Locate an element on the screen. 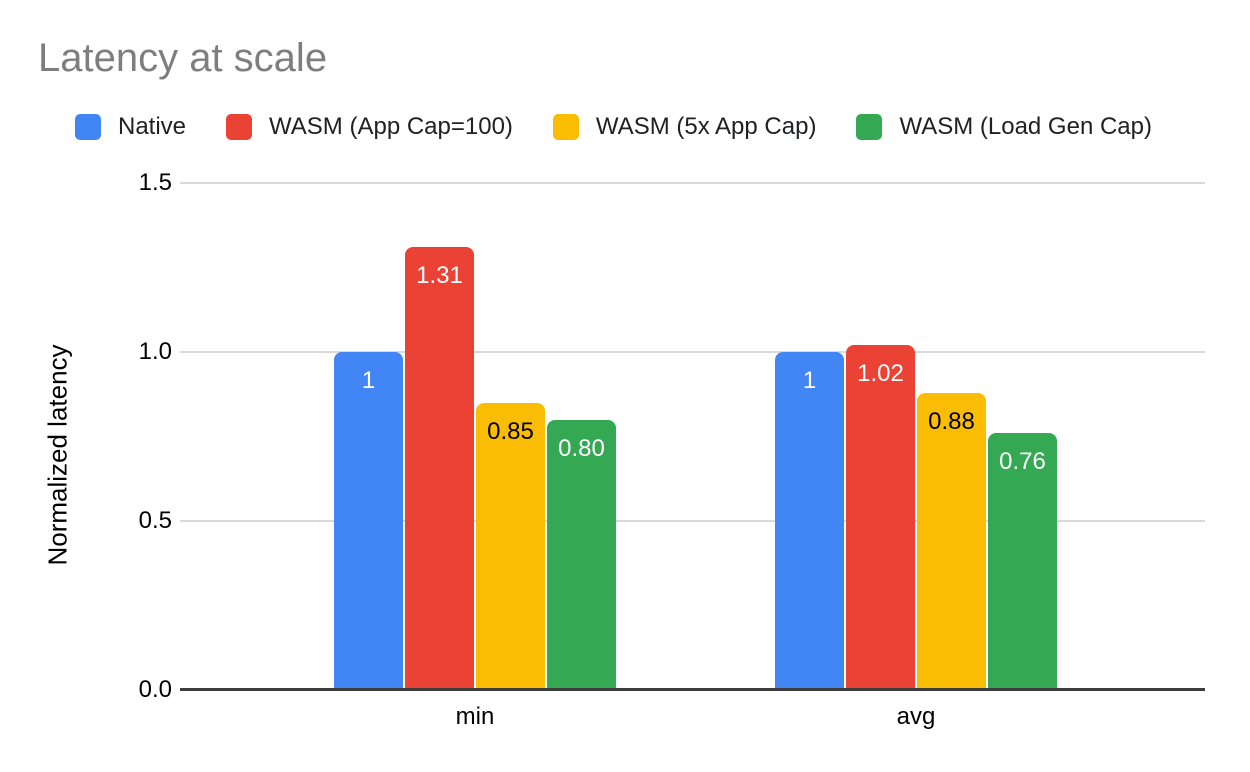 The image size is (1250, 772). chart-title: Latency at scale is located at coordinates (183, 58).